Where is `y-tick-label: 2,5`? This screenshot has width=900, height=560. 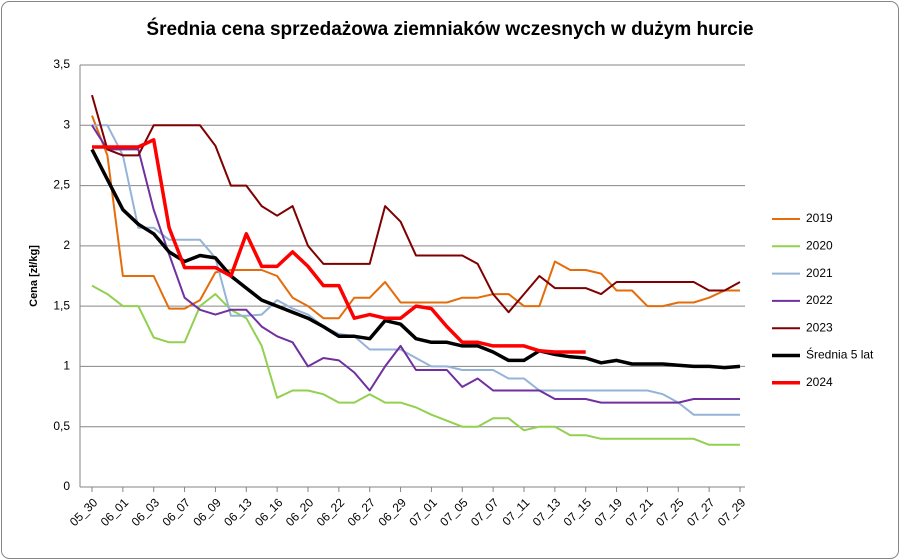
y-tick-label: 2,5 is located at coordinates (61, 185).